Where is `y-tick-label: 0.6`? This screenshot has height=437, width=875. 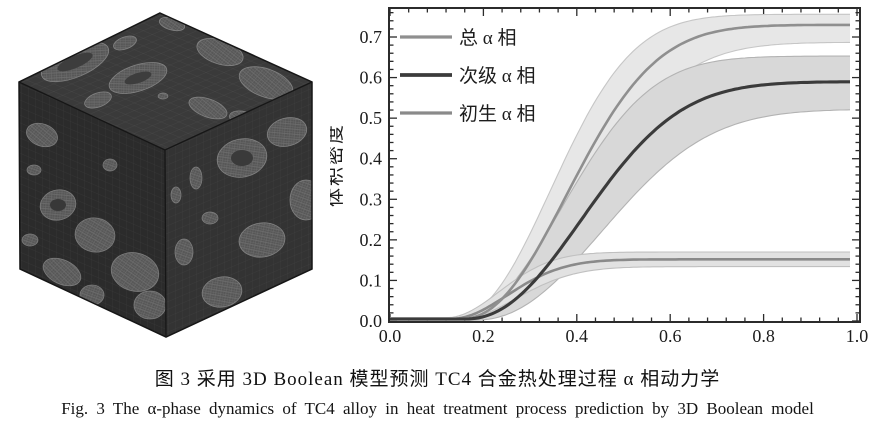 y-tick-label: 0.6 is located at coordinates (371, 78).